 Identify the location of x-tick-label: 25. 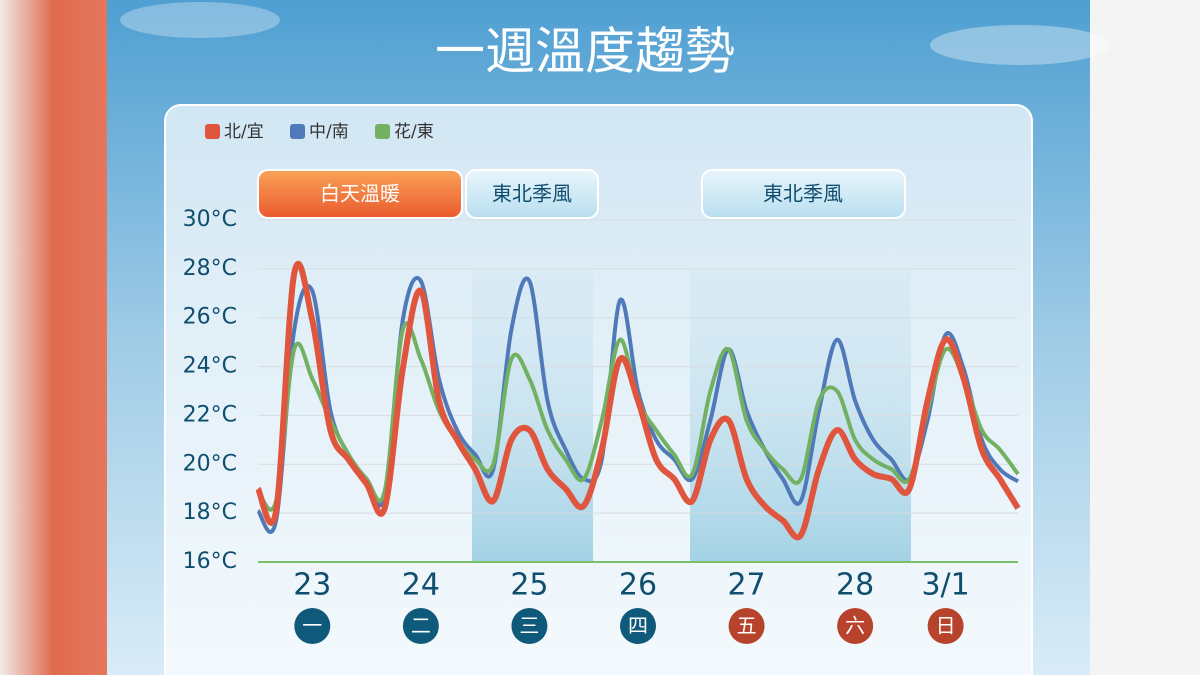
(529, 585).